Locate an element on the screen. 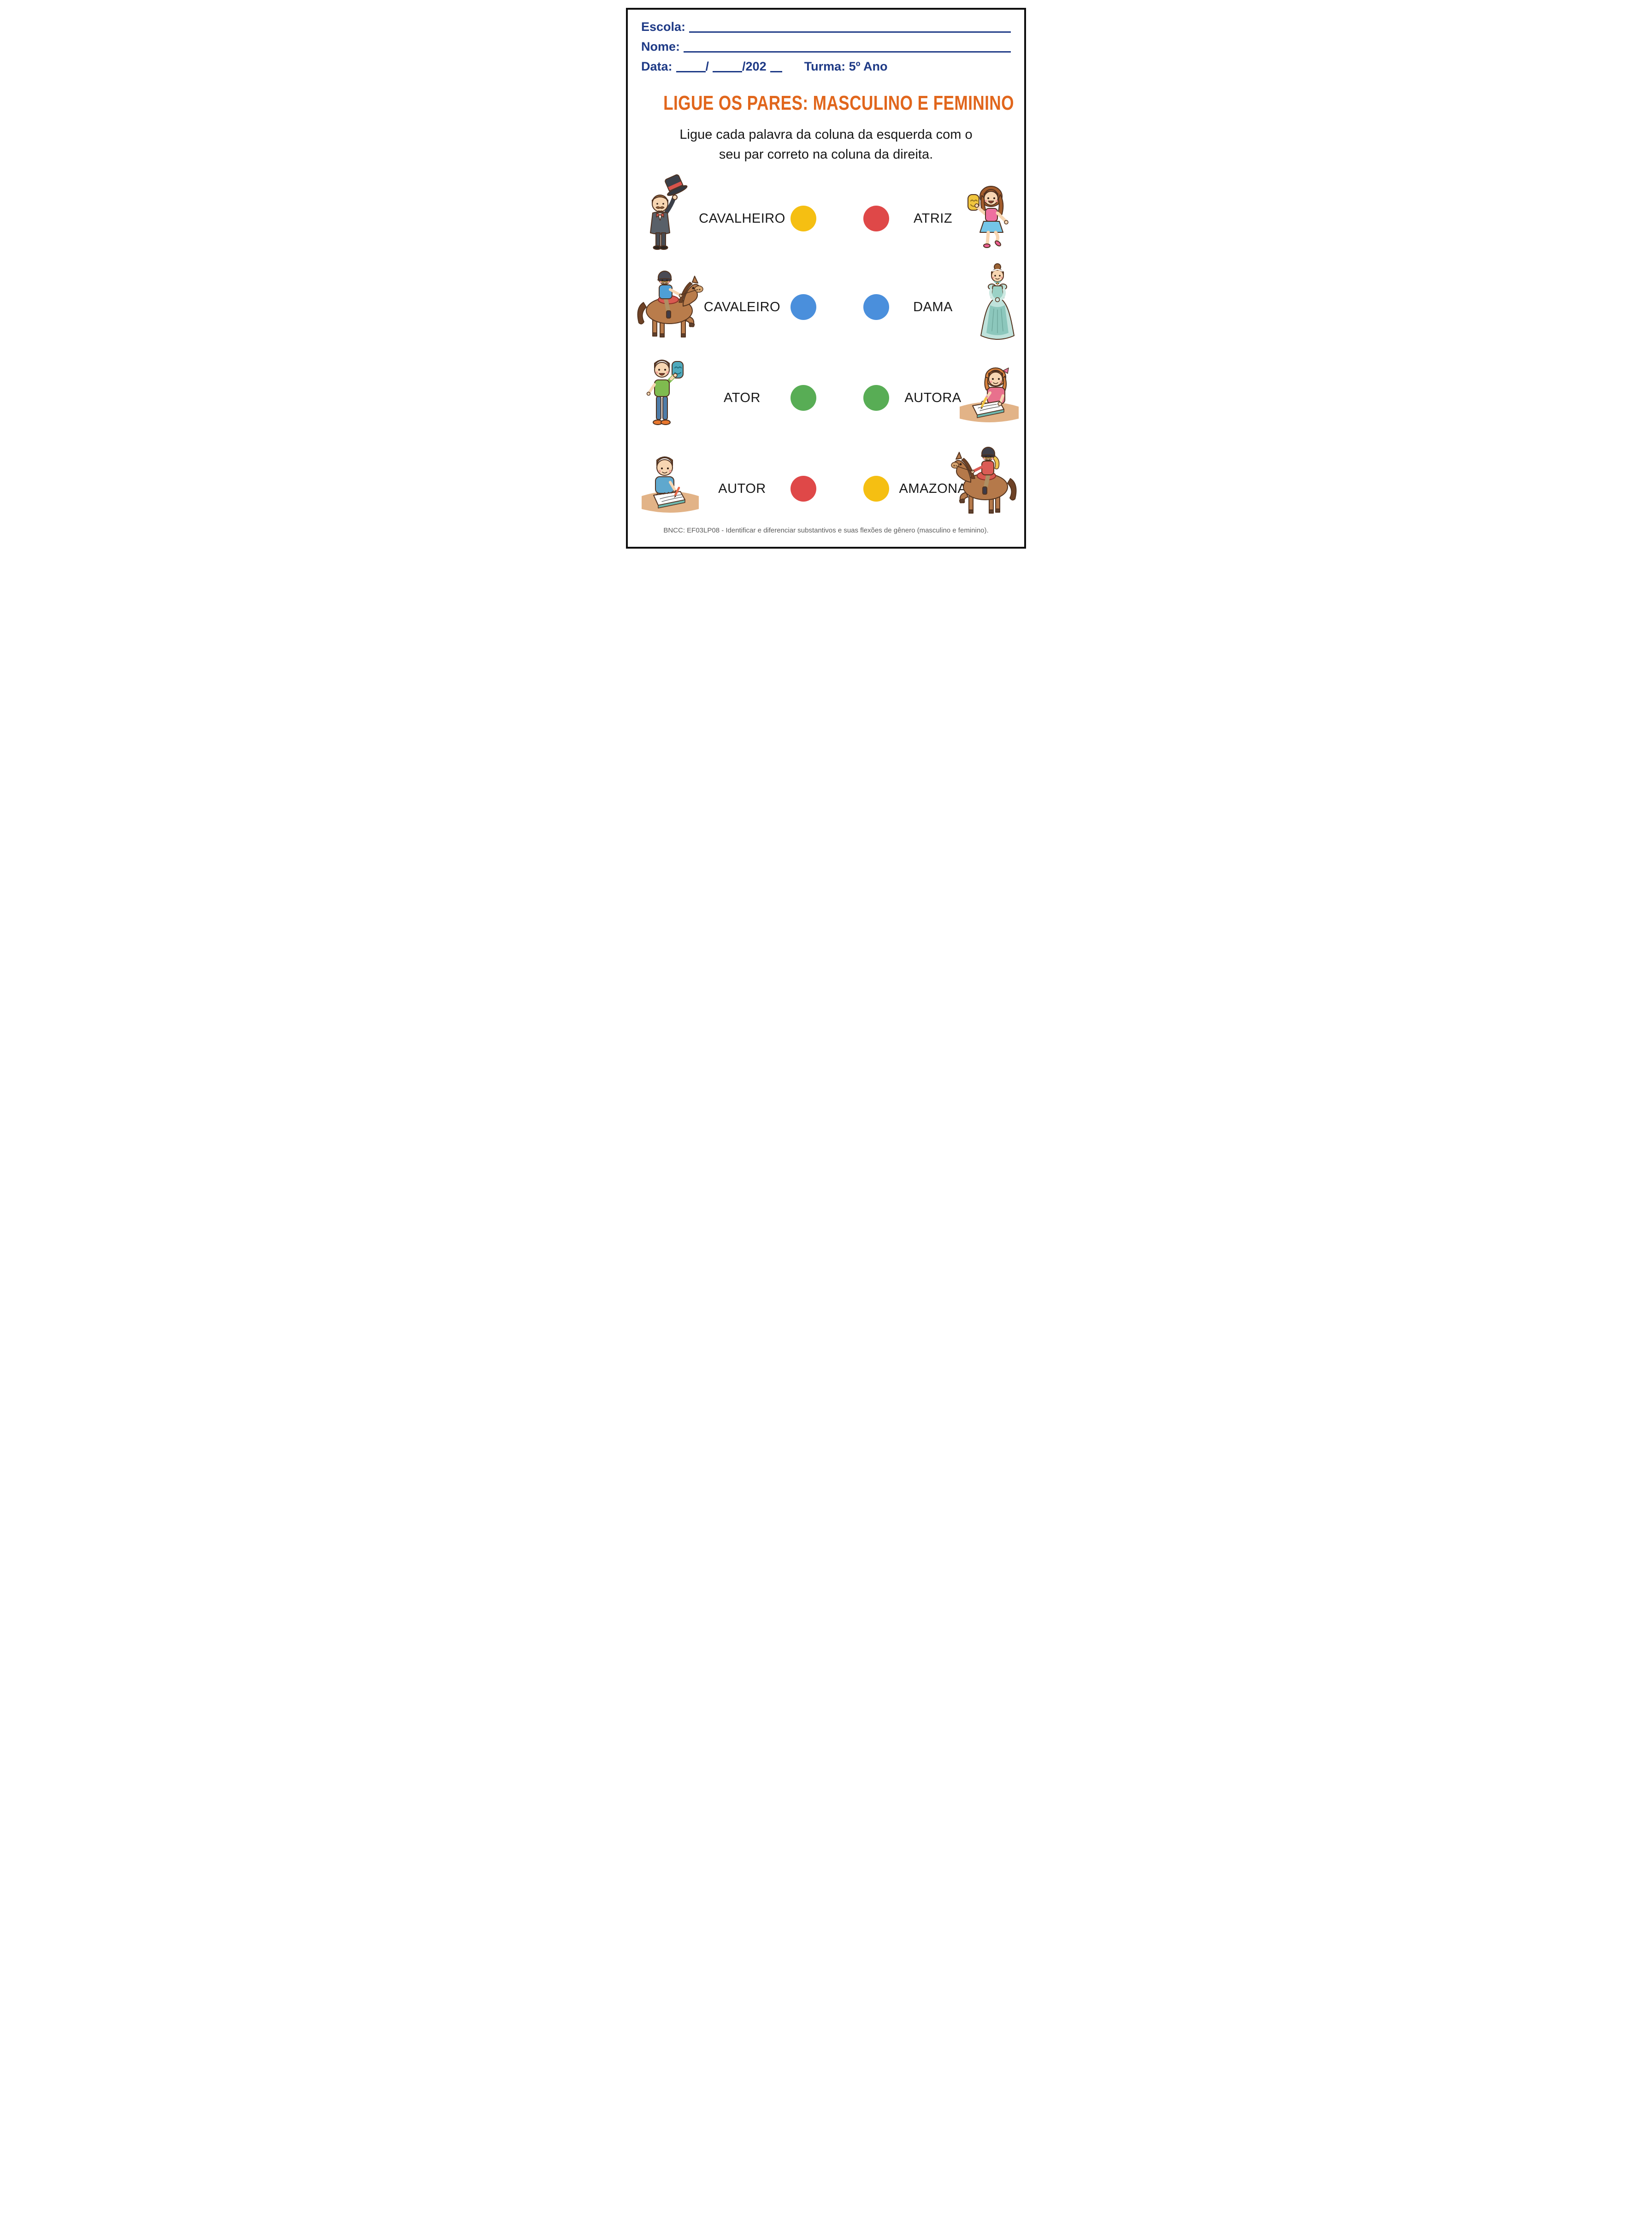 This screenshot has height=2213, width=1652. class-label: Turma: 5º Ano is located at coordinates (846, 66).